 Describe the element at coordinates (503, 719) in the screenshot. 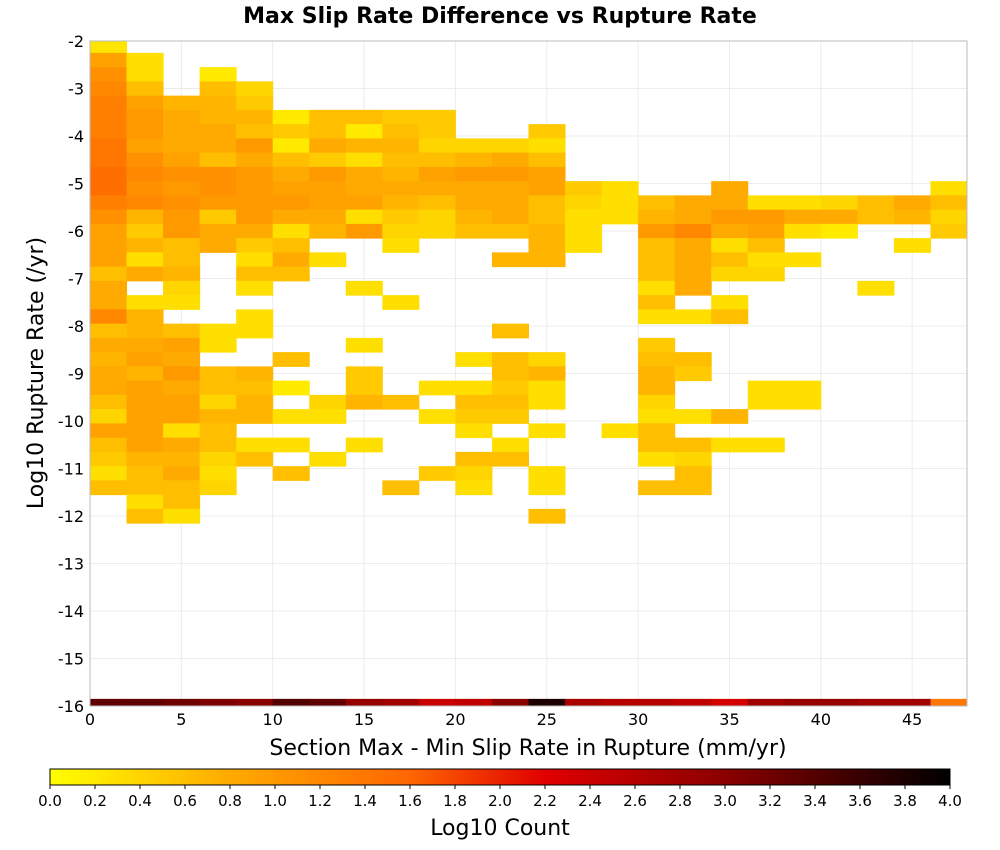

I see `x-axis-ticks: 0 5 10 15 20 25 30 35 40 45` at that location.